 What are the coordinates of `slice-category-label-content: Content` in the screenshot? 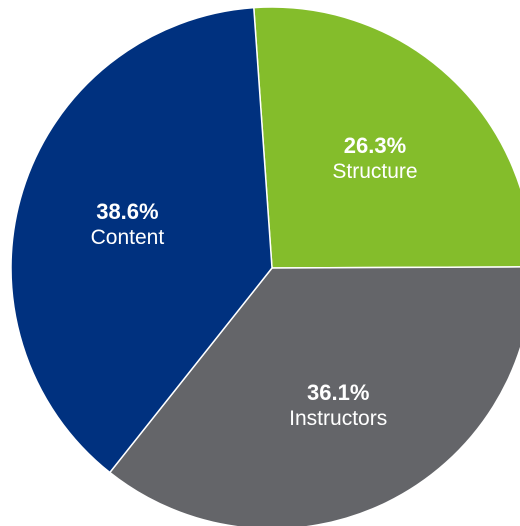 It's located at (128, 237).